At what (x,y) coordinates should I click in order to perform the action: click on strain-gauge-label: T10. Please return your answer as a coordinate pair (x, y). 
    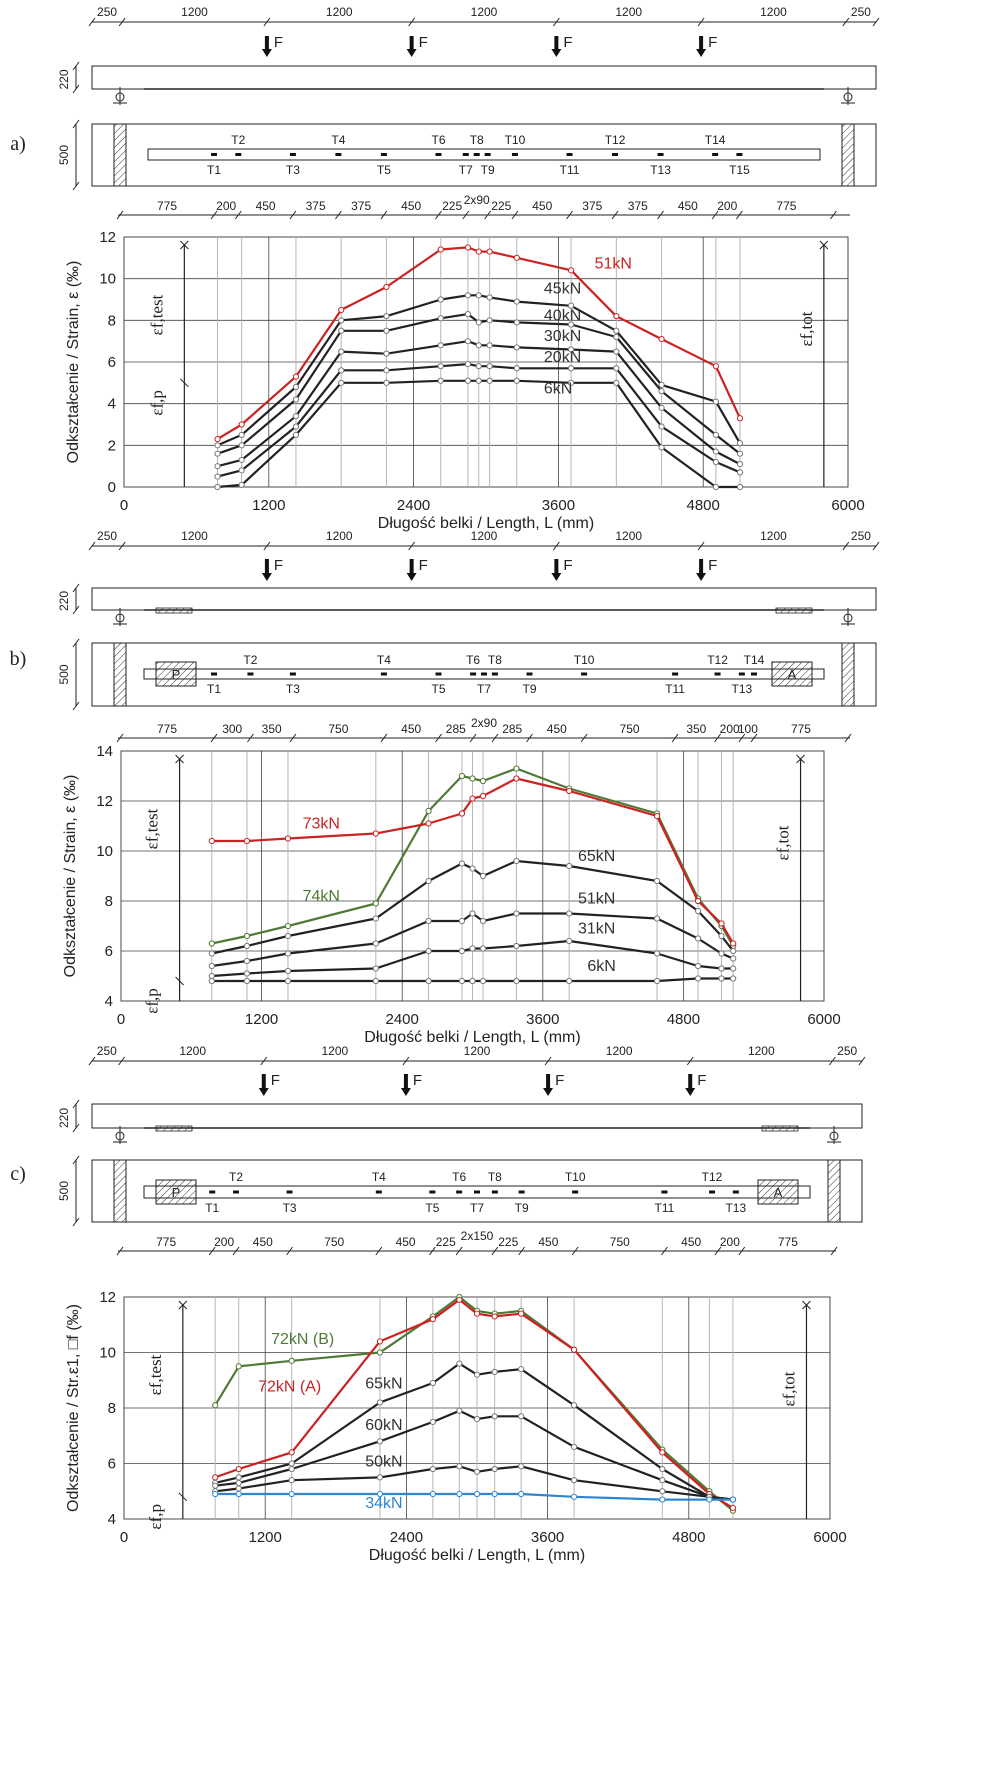
    Looking at the image, I should click on (515, 140).